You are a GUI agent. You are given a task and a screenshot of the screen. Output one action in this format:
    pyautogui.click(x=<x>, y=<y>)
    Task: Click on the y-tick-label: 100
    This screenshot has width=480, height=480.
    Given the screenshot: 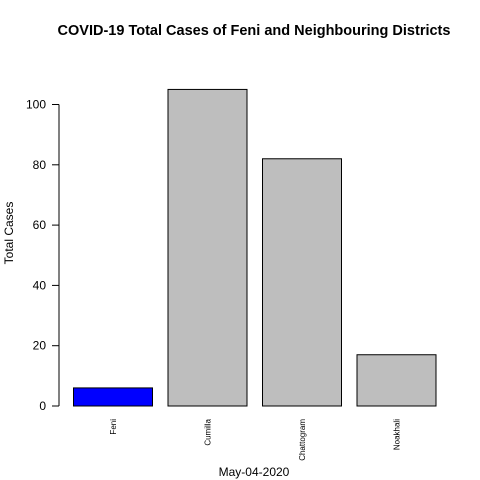 What is the action you would take?
    pyautogui.click(x=36, y=105)
    